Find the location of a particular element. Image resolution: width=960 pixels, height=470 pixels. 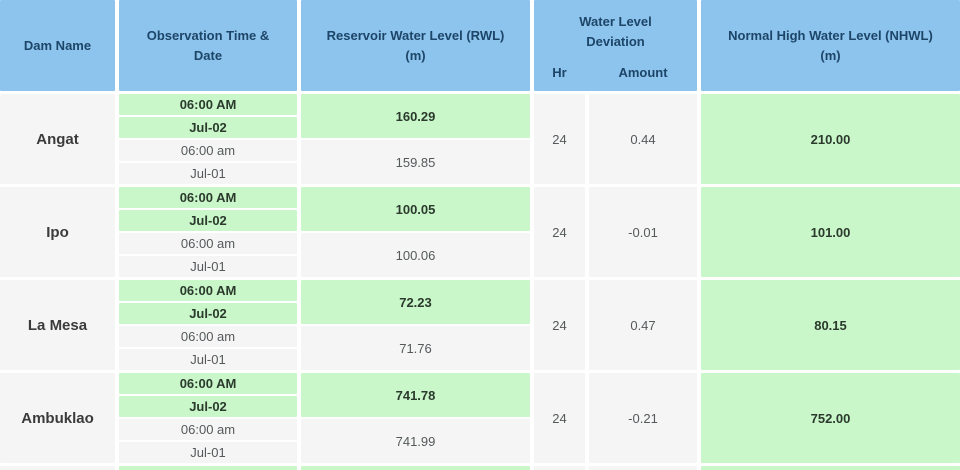

header-deviation: Water Level Deviation Hr Amount is located at coordinates (615, 45).